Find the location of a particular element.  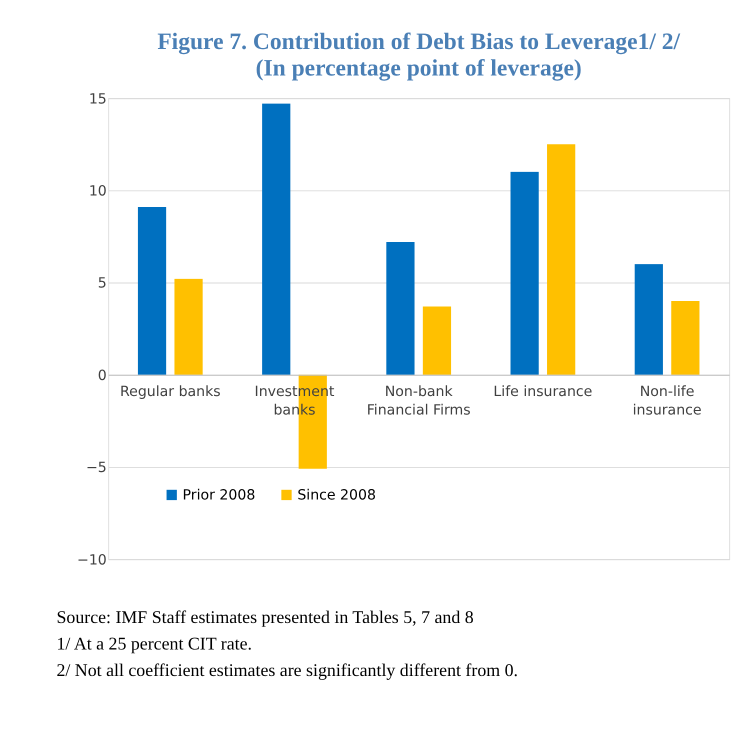

x-tick-label: Non-bank Financial Firms is located at coordinates (418, 401).